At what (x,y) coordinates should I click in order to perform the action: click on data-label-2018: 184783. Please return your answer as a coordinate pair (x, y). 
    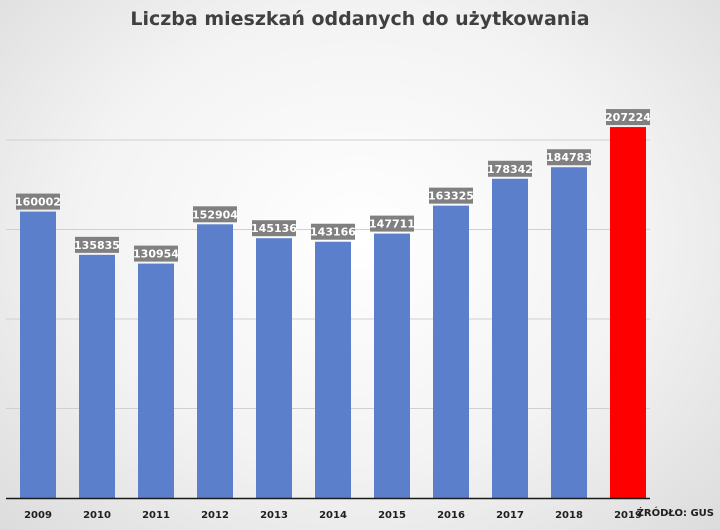
    Looking at the image, I should click on (569, 157).